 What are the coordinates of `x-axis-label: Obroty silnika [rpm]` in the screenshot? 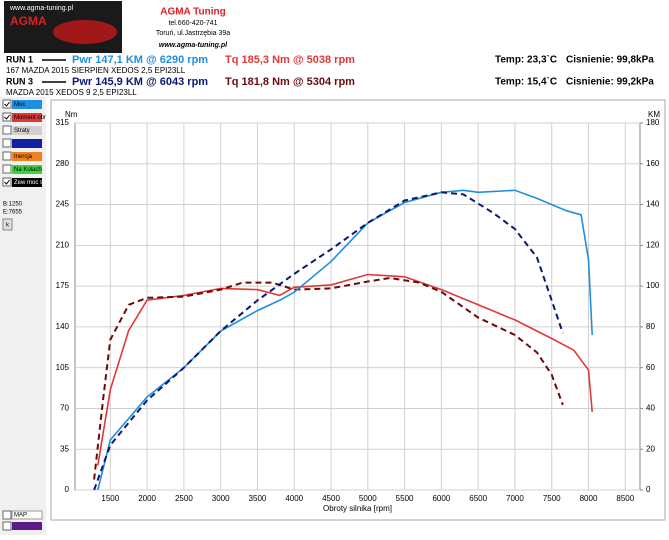 It's located at (357, 508).